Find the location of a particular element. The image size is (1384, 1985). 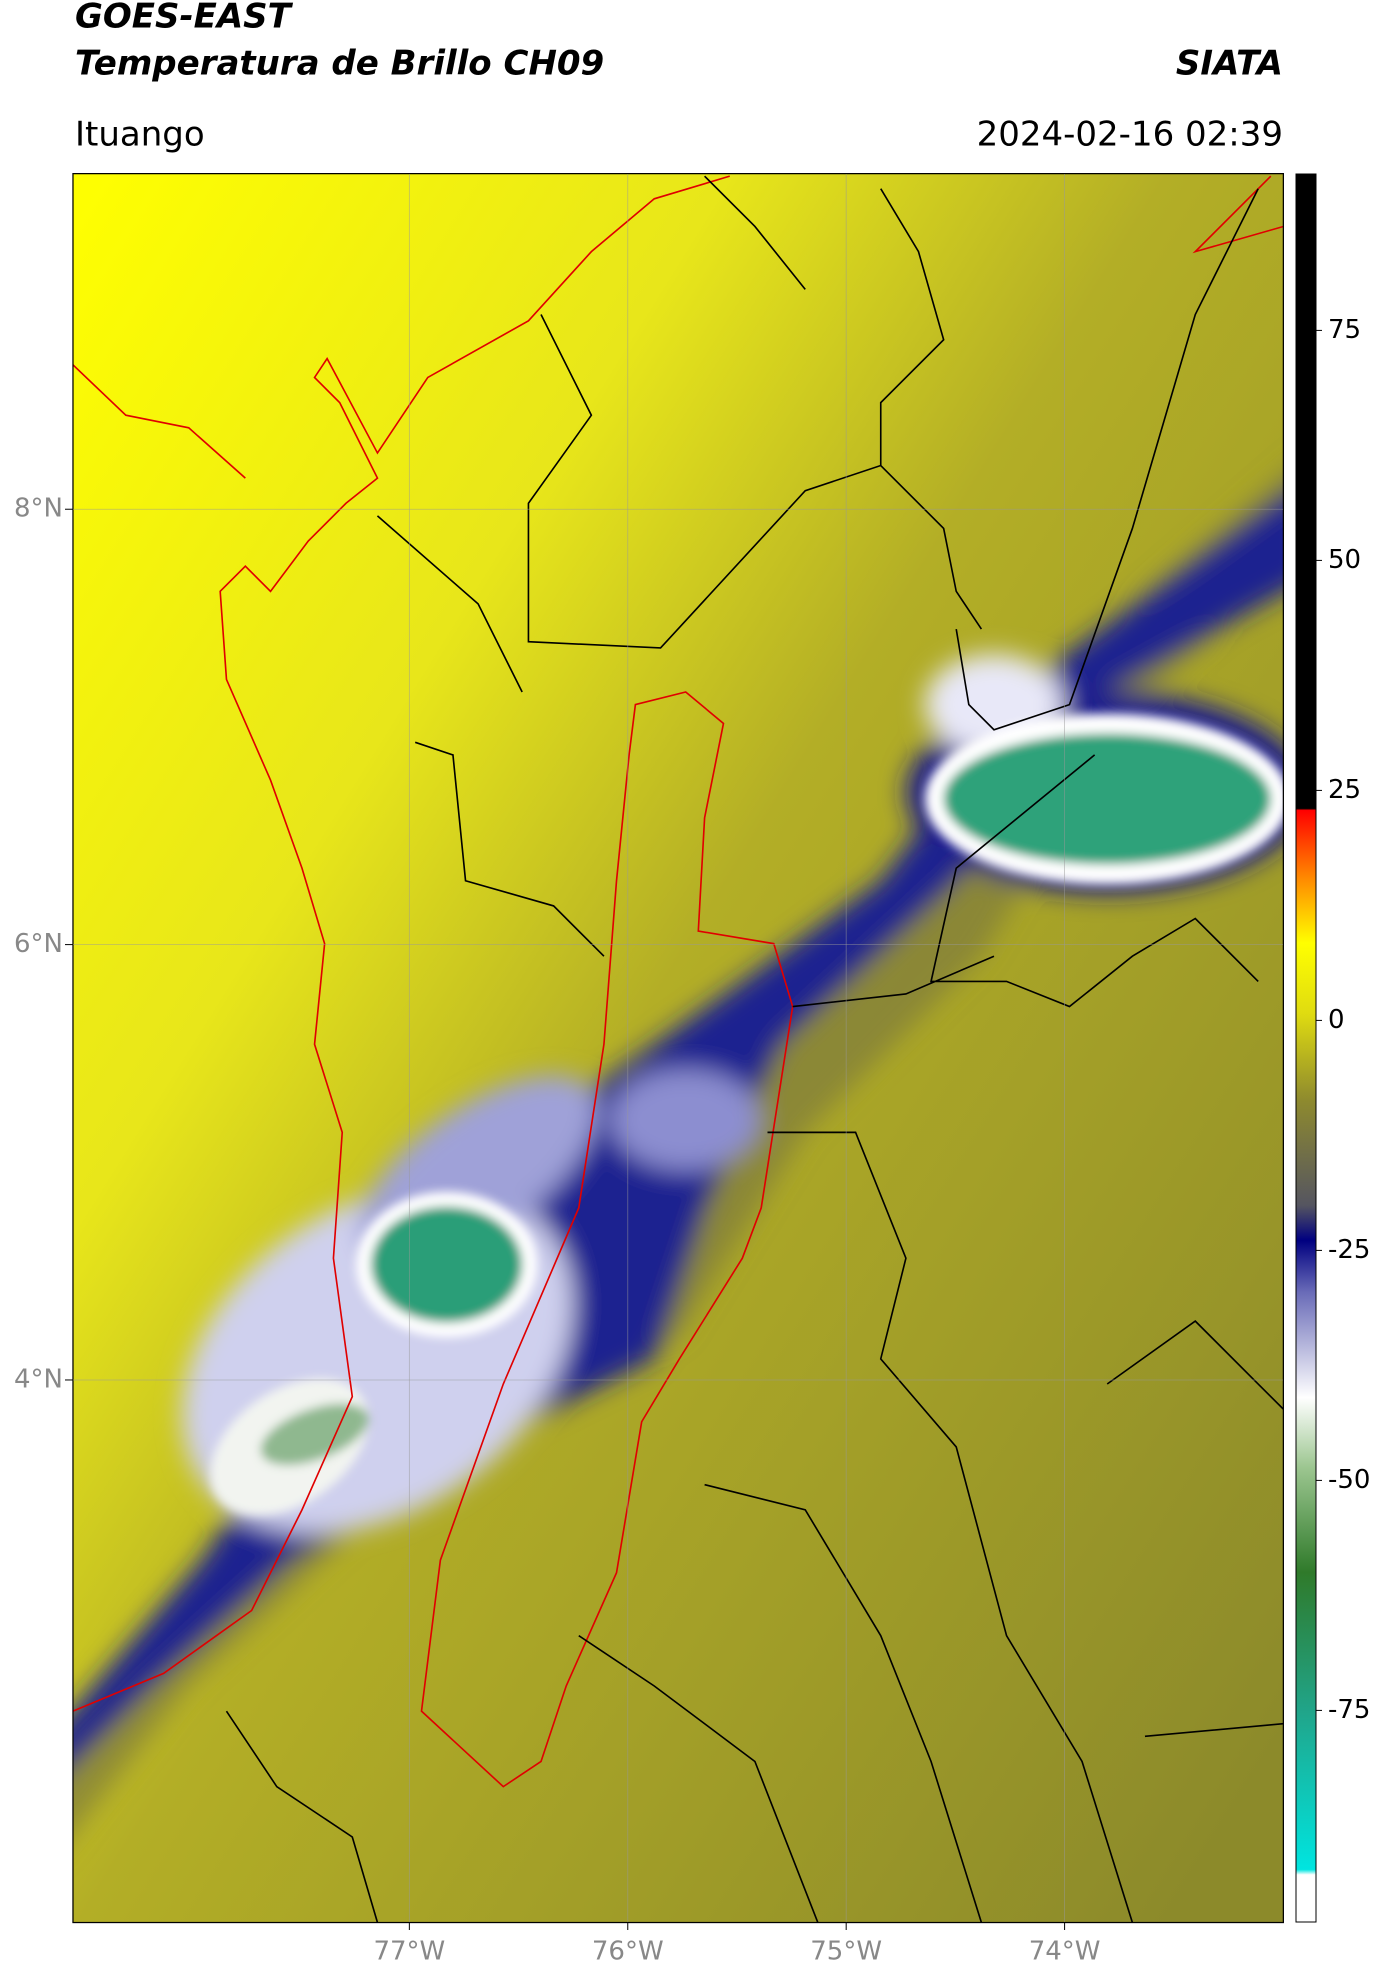

agency: SIATA is located at coordinates (1229, 64).